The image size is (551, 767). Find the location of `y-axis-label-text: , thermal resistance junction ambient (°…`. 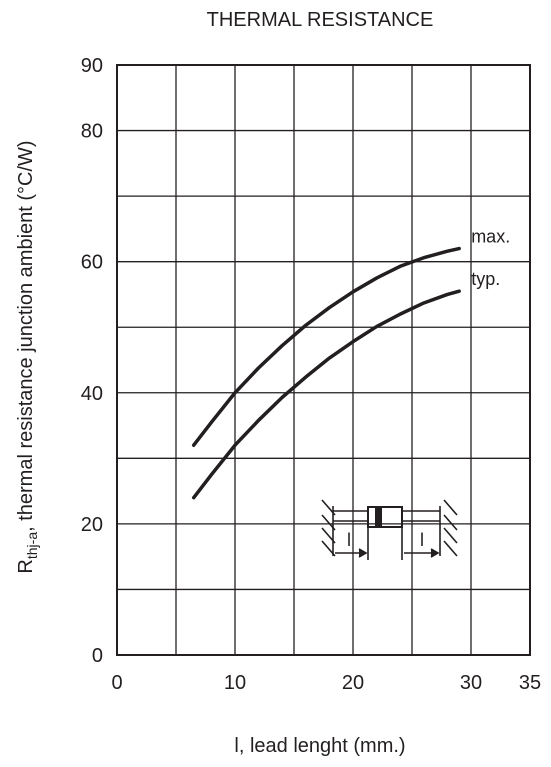

y-axis-label-text: , thermal resistance junction ambient (°… is located at coordinates (26, 335).